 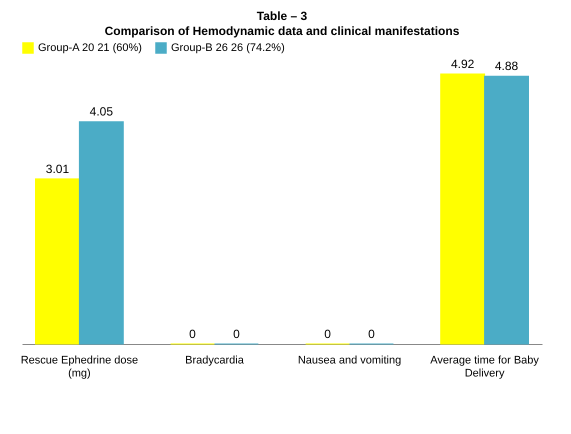 I want to click on legend-label: Group-A 20 21 (60%), so click(x=90, y=48).